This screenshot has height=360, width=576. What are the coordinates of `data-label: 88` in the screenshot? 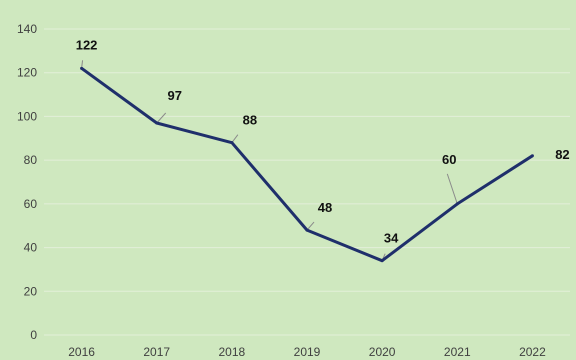 It's located at (250, 120).